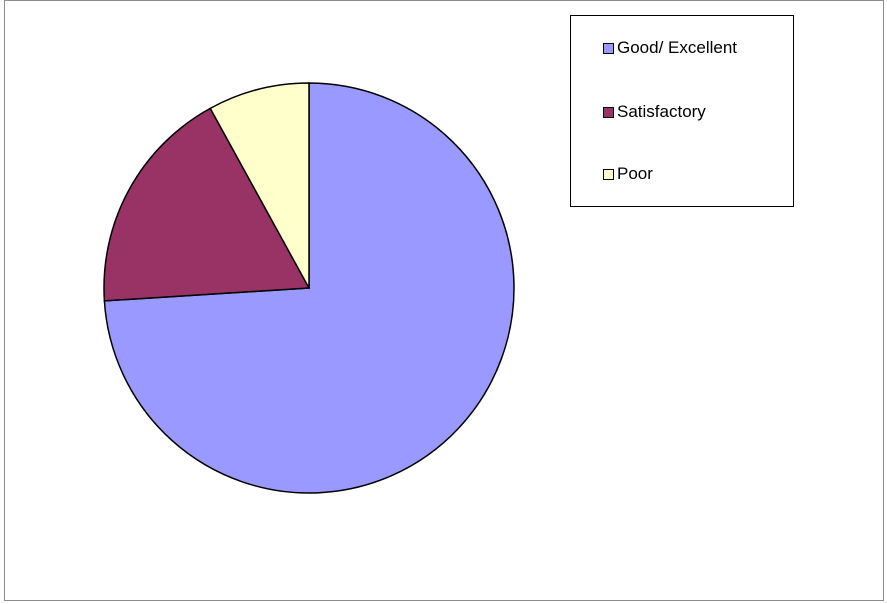 The width and height of the screenshot is (887, 604). I want to click on legend-label-good-excellent: Good/ Excellent, so click(677, 47).